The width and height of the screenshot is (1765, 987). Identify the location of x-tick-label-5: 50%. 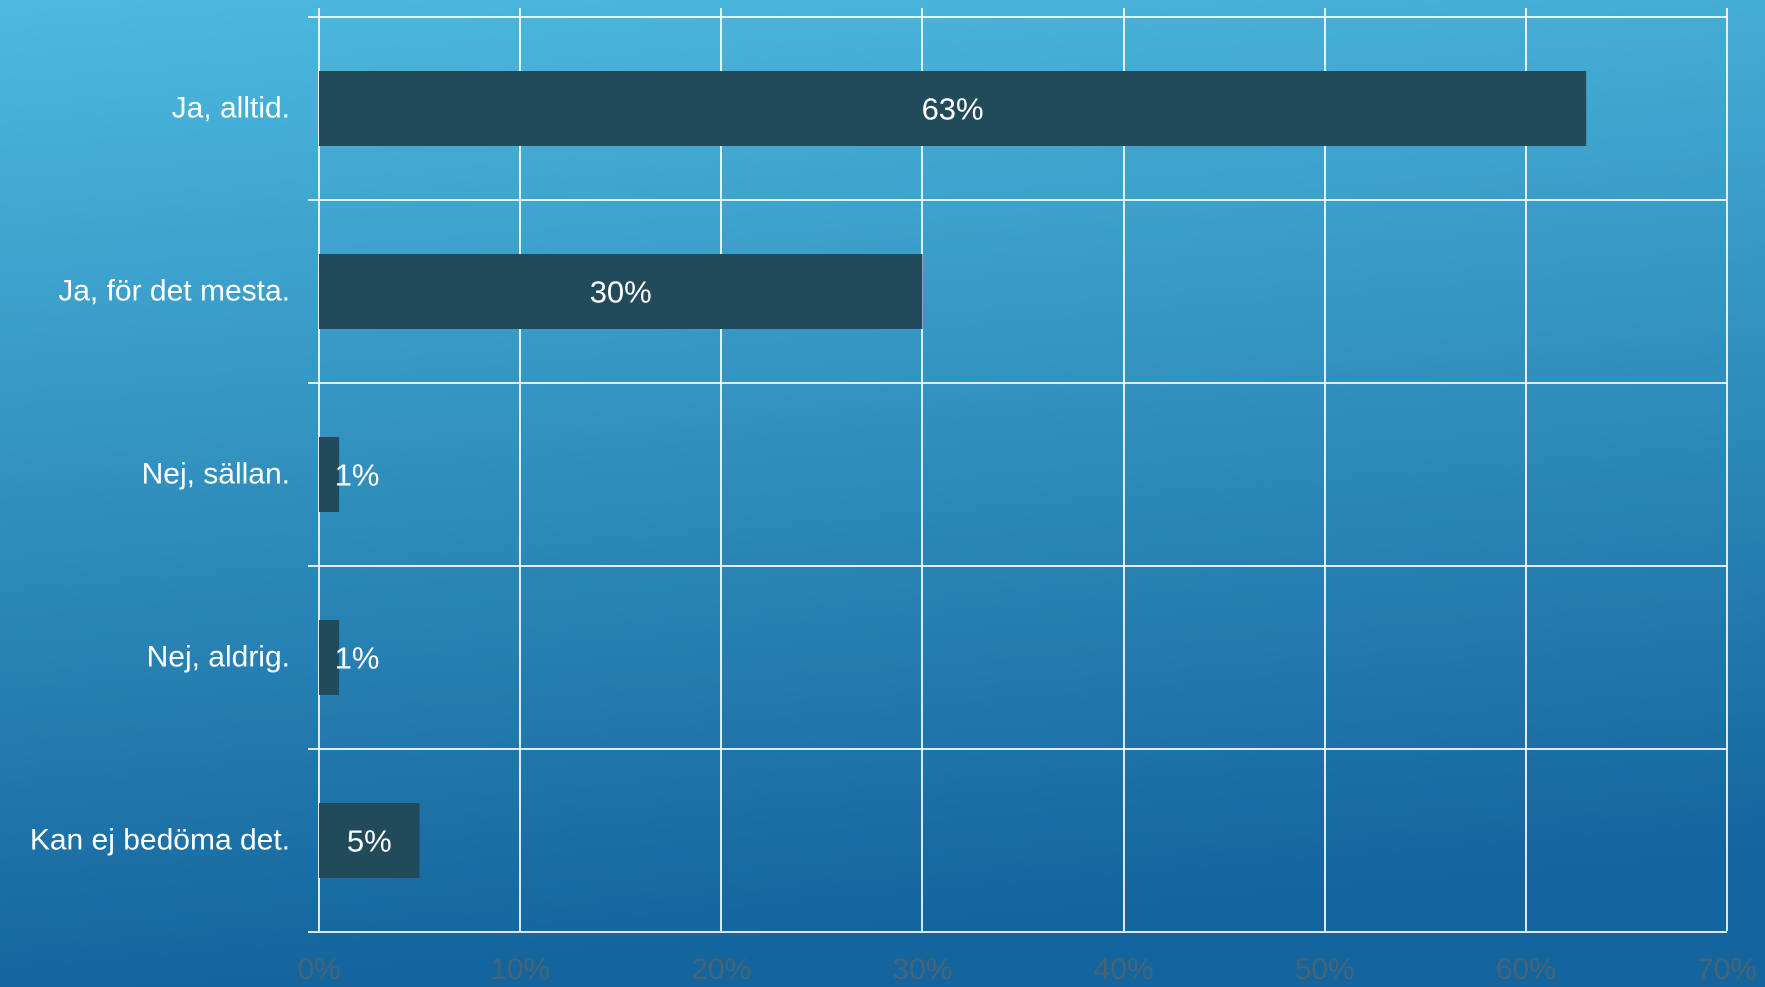
(1325, 969).